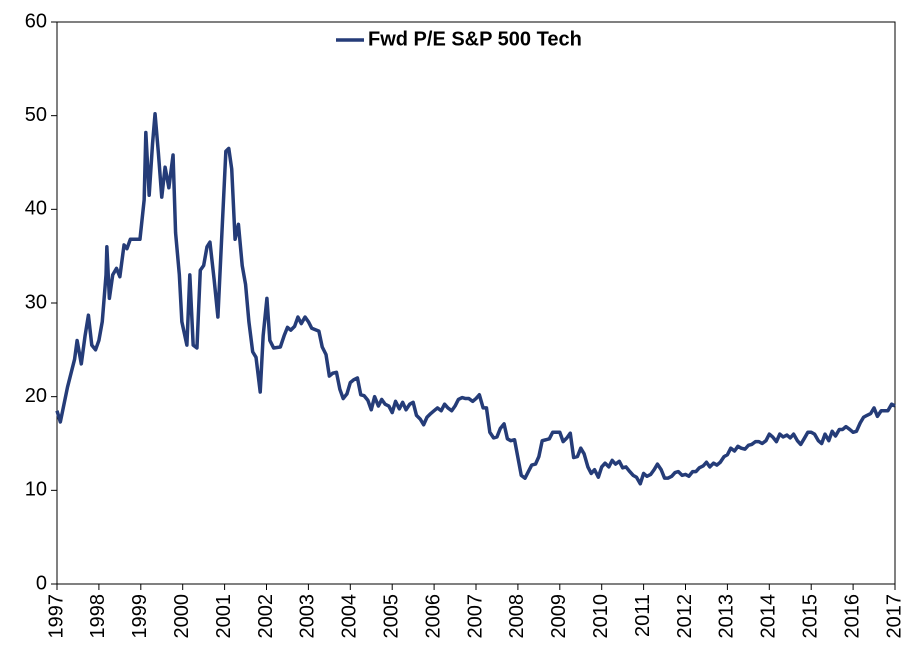 Image resolution: width=910 pixels, height=660 pixels. Describe the element at coordinates (810, 616) in the screenshot. I see `x-tick-label: 2015` at that location.